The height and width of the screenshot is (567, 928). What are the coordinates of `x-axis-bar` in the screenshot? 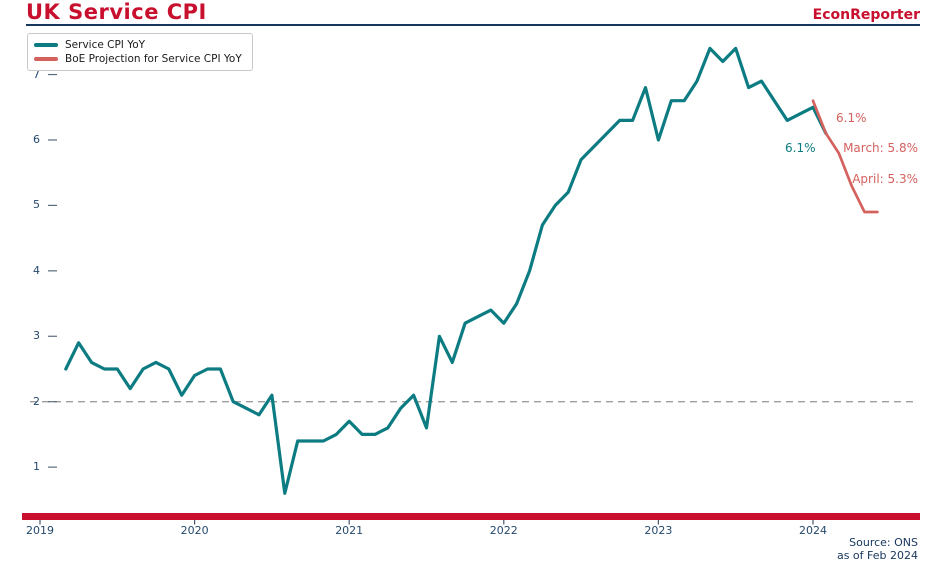 It's located at (471, 516).